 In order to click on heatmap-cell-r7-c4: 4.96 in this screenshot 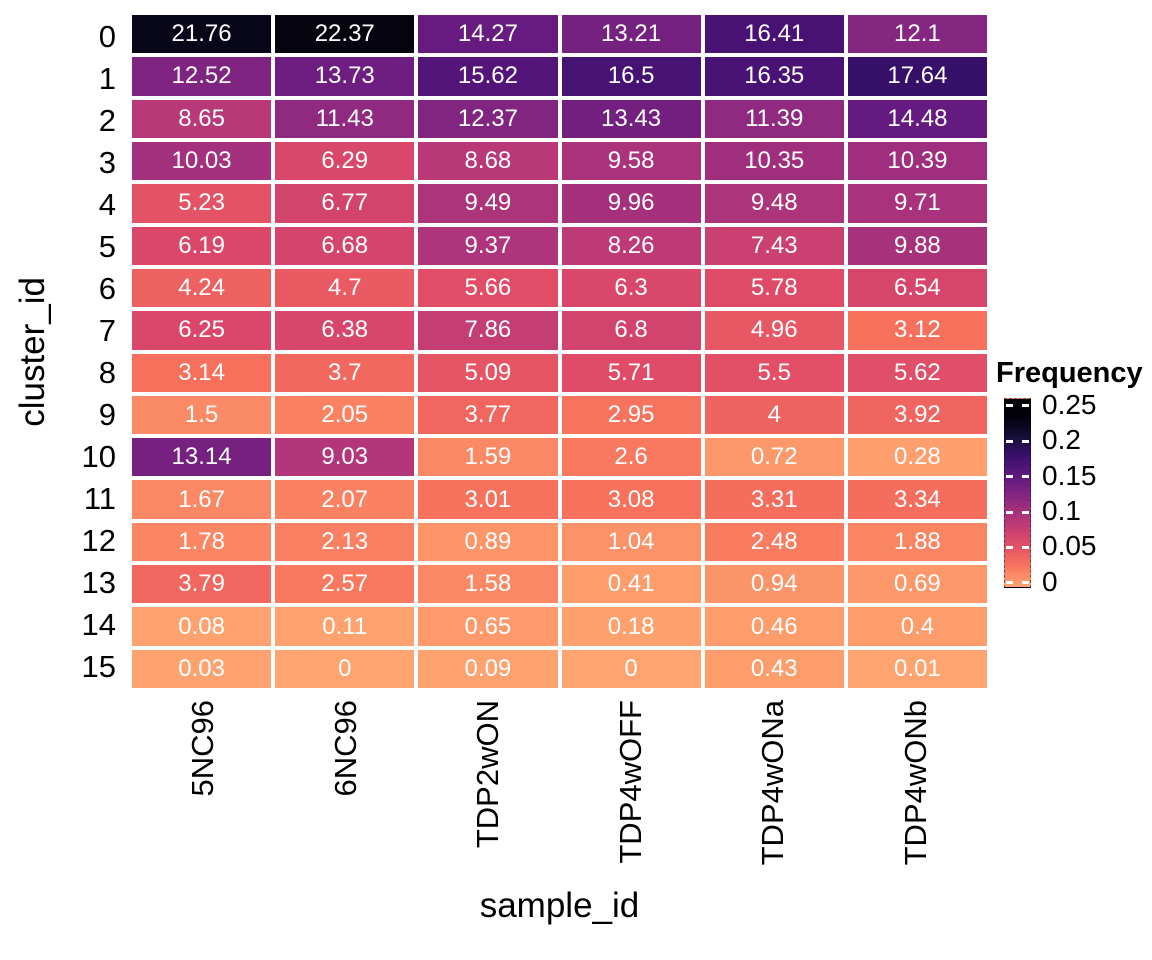, I will do `click(774, 330)`.